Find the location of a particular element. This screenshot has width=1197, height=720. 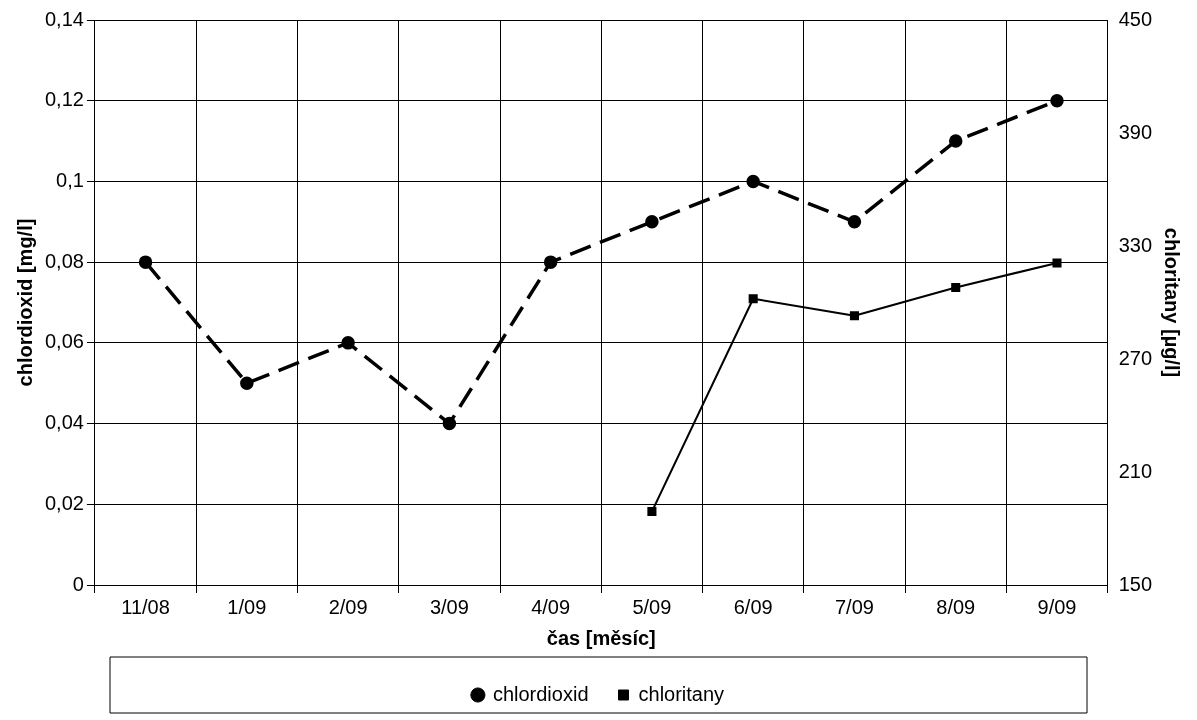

legend-label: chlordioxid is located at coordinates (540, 693).